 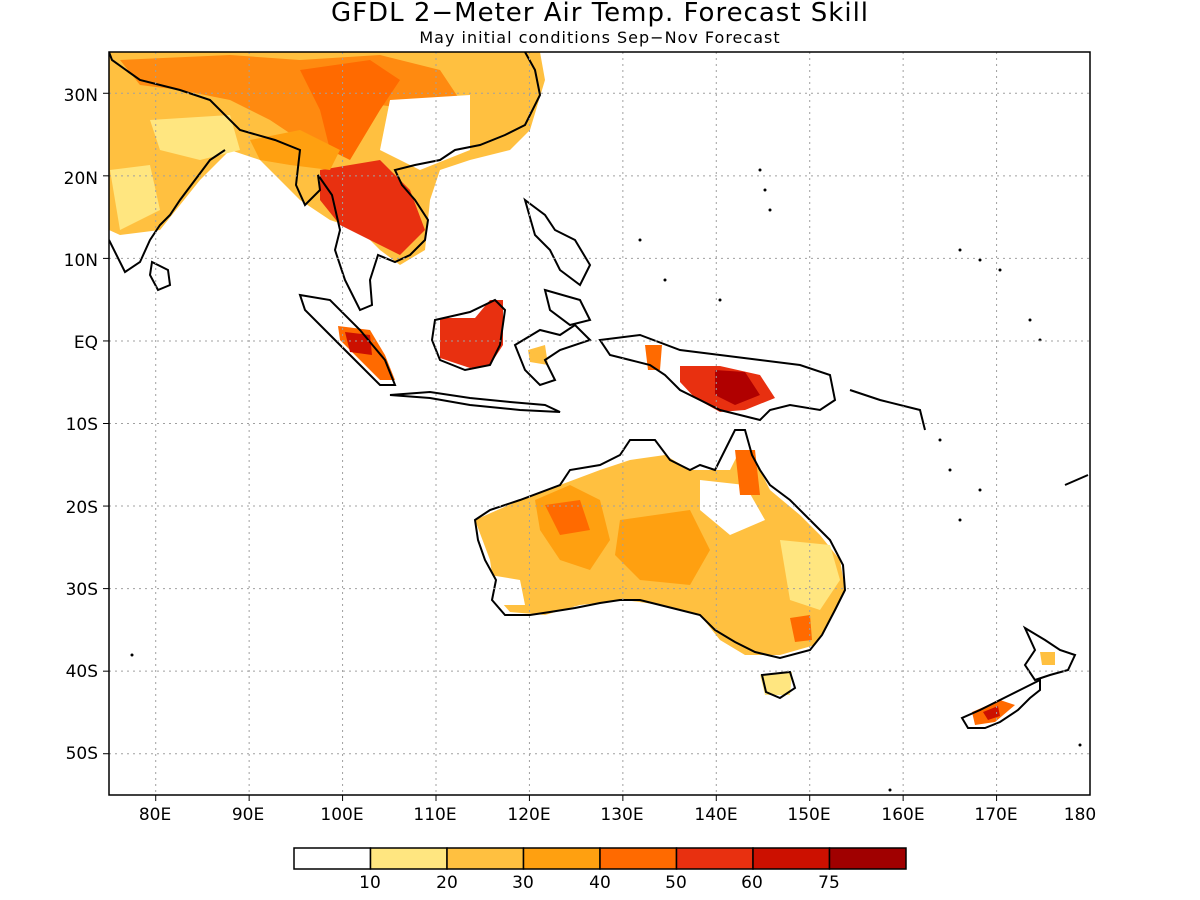 What do you see at coordinates (248, 815) in the screenshot?
I see `lon-label: 90E` at bounding box center [248, 815].